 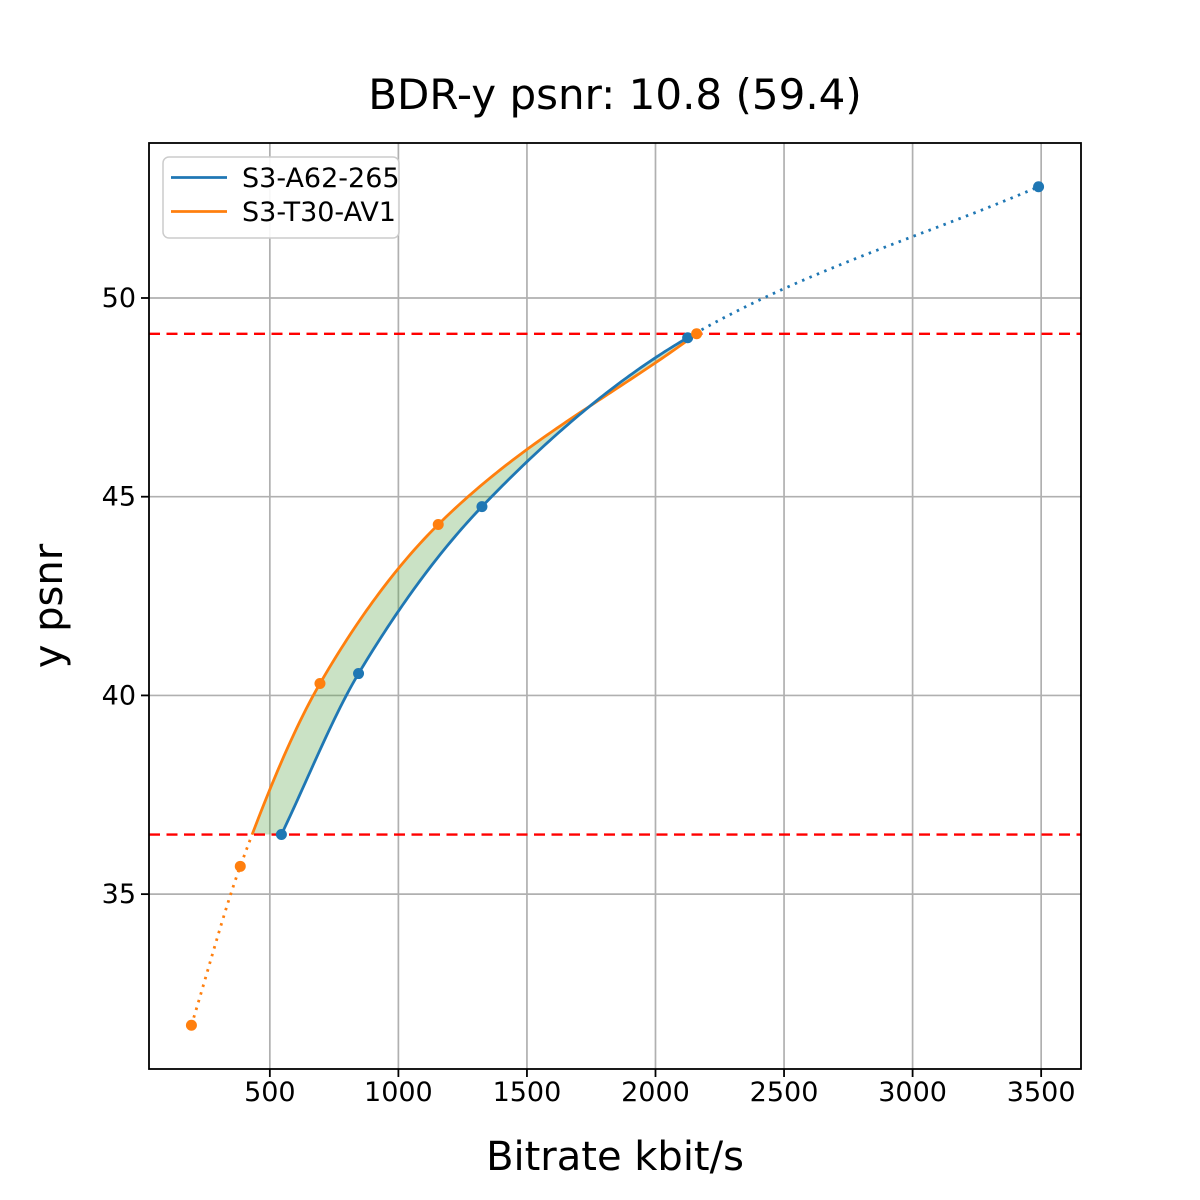 I want to click on series-s3-a62-265-line, so click(x=488, y=584).